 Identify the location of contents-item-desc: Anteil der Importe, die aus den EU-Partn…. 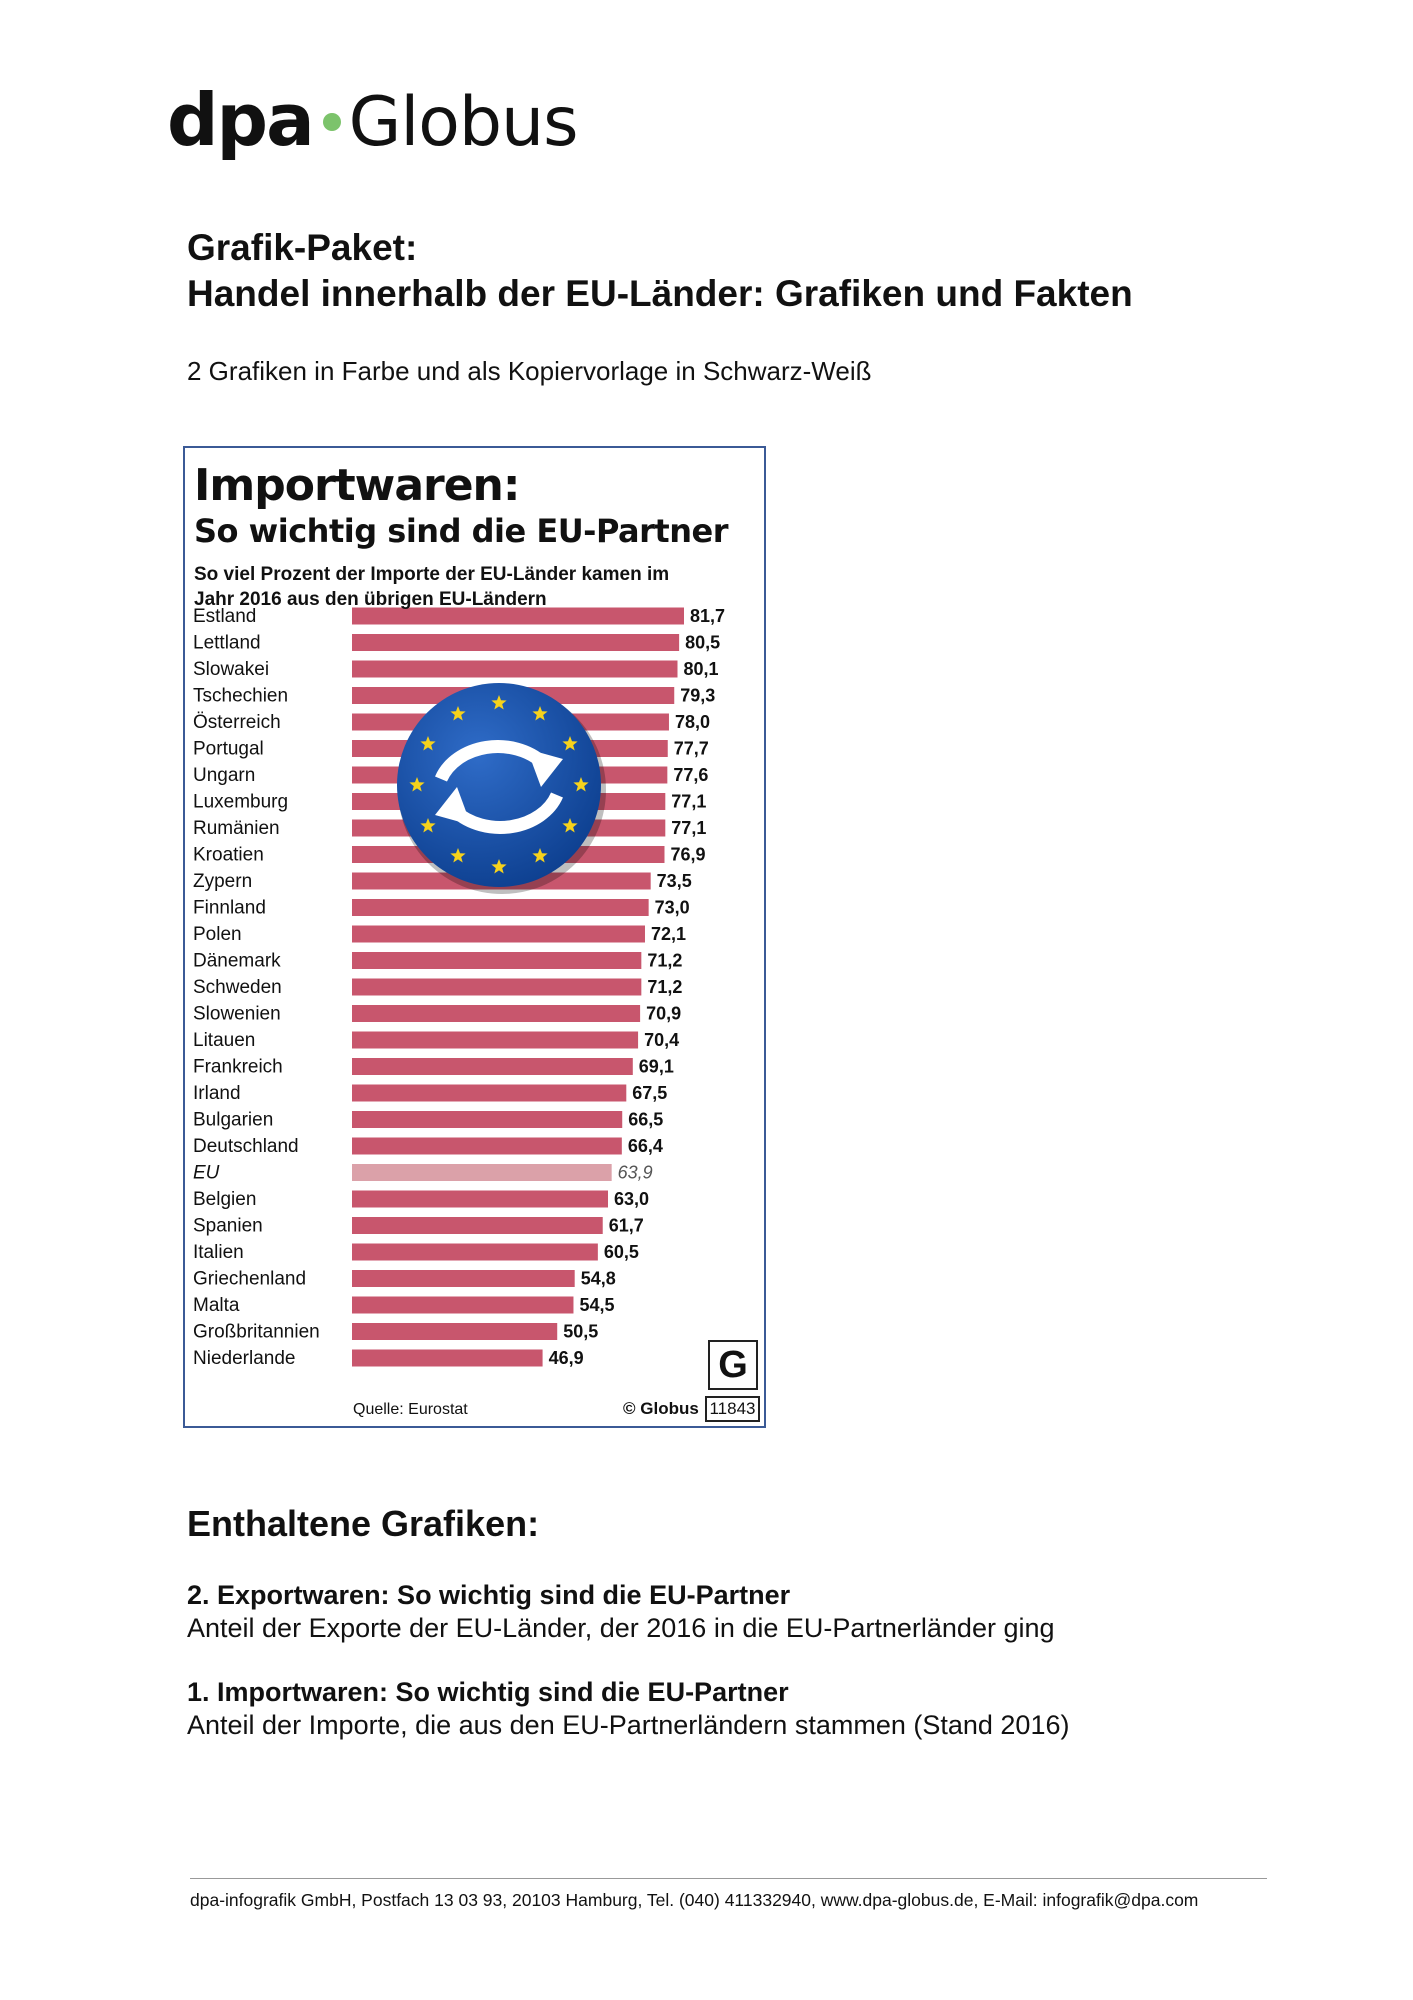
(628, 1725).